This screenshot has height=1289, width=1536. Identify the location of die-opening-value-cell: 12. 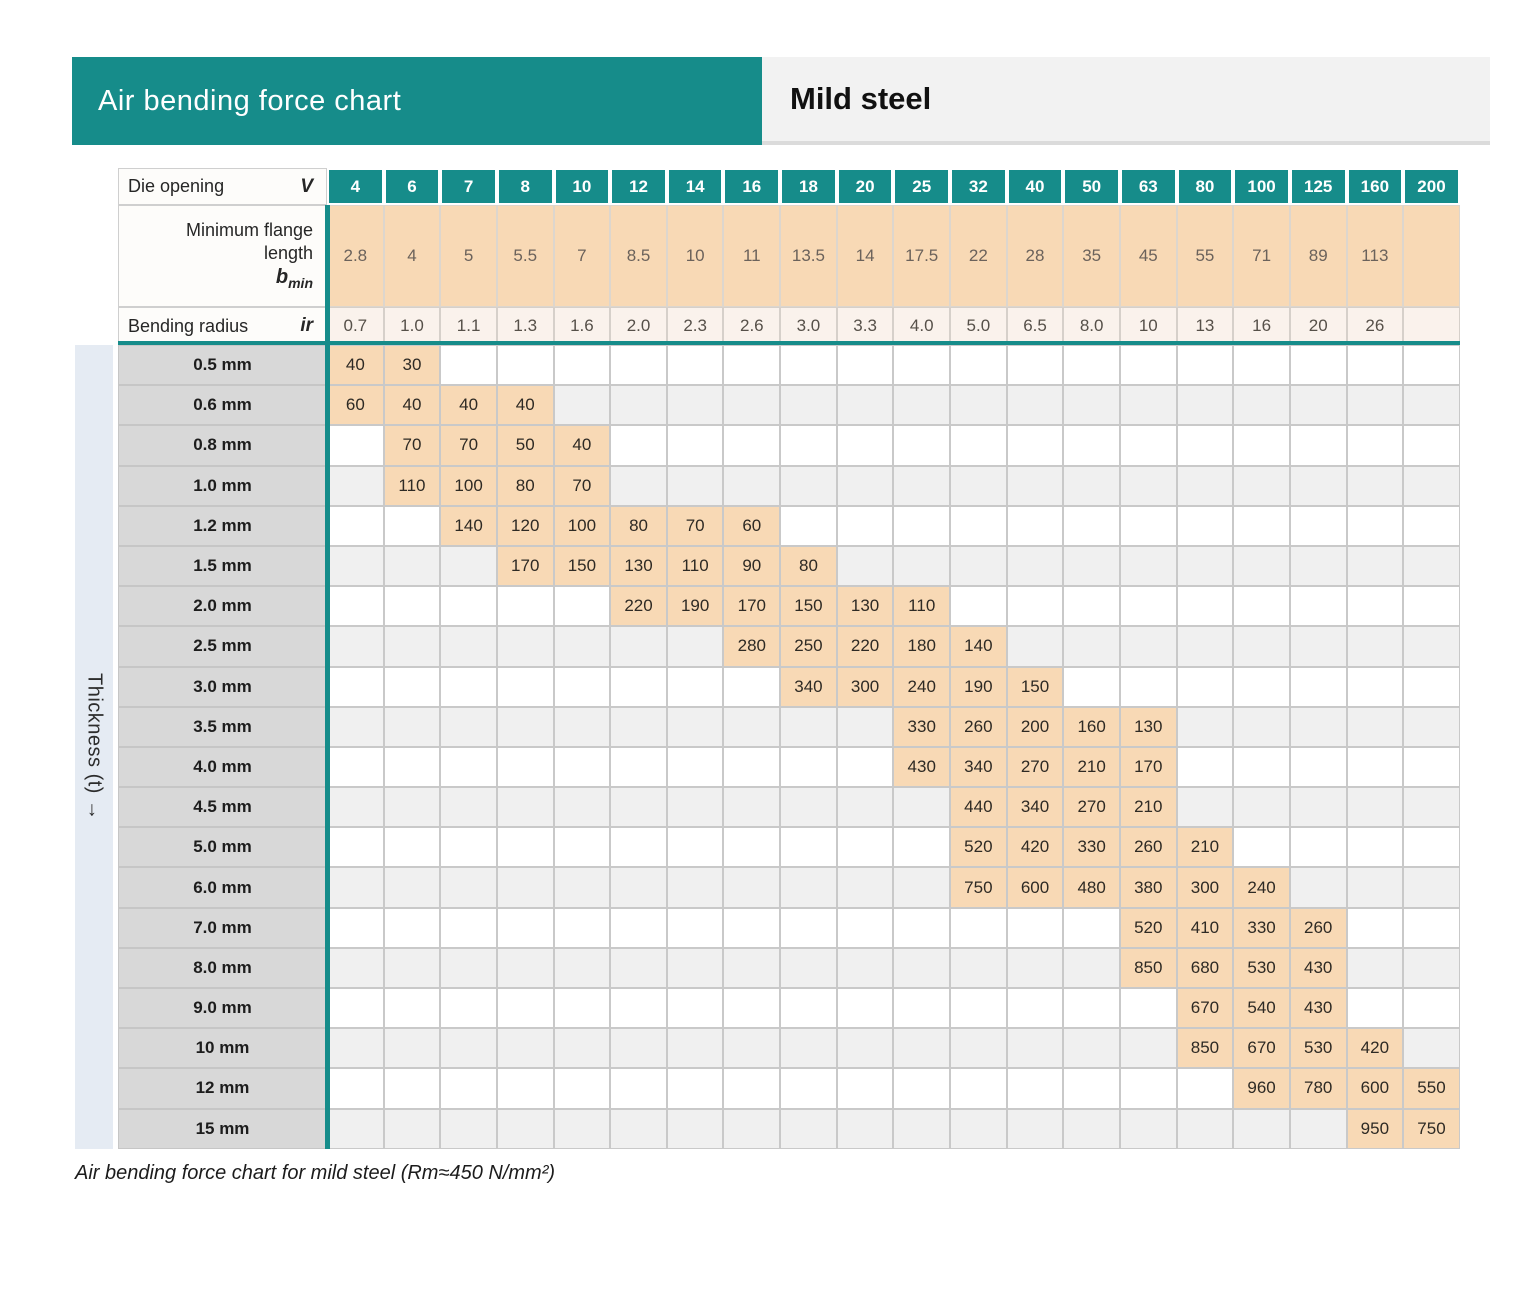
(638, 186).